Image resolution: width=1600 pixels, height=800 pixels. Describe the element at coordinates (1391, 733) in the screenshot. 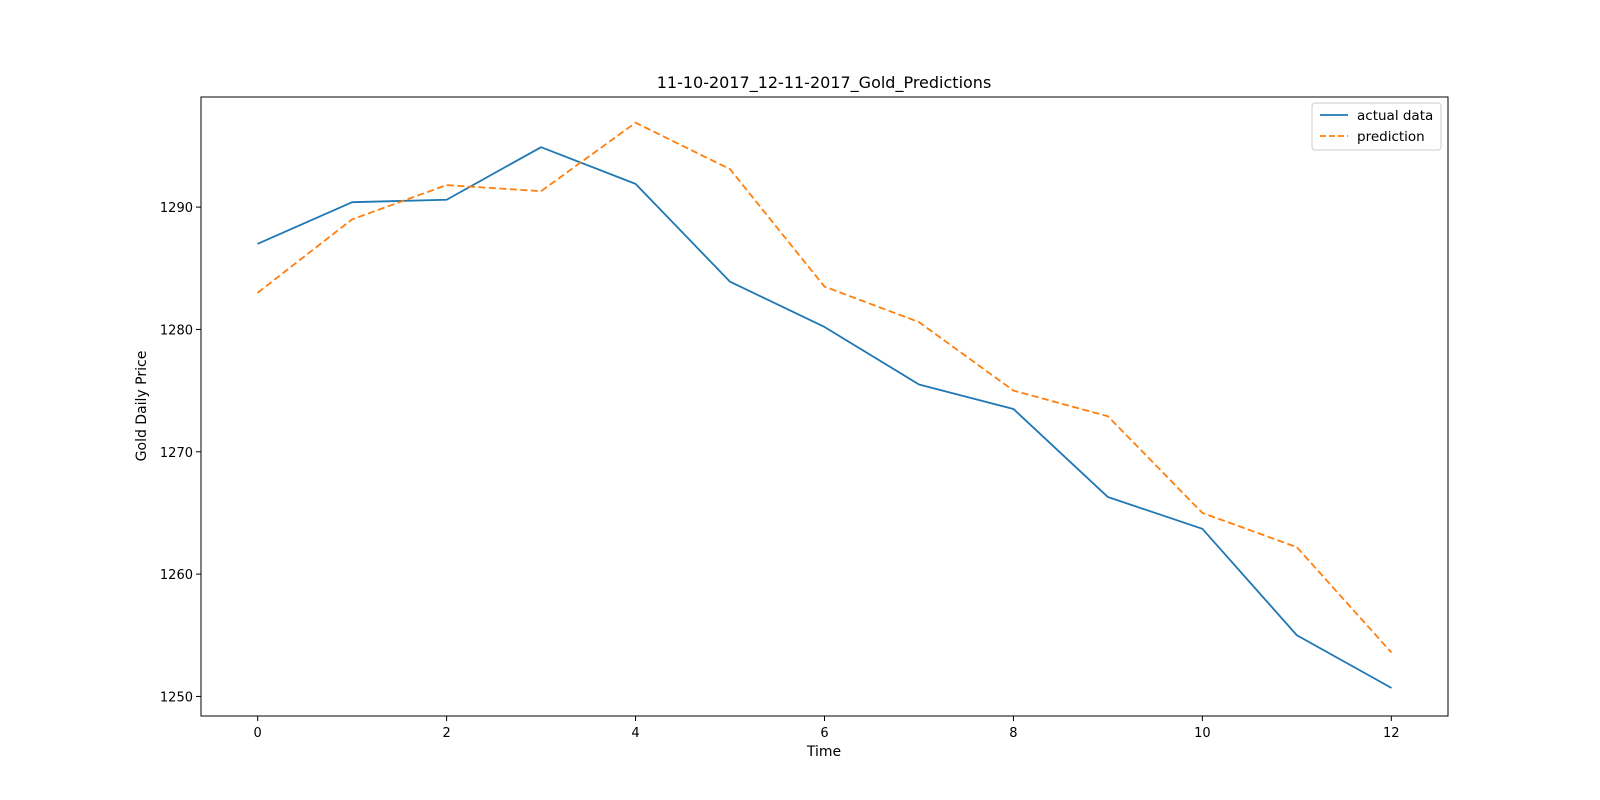

I see `x-tick-label-12: 12` at that location.